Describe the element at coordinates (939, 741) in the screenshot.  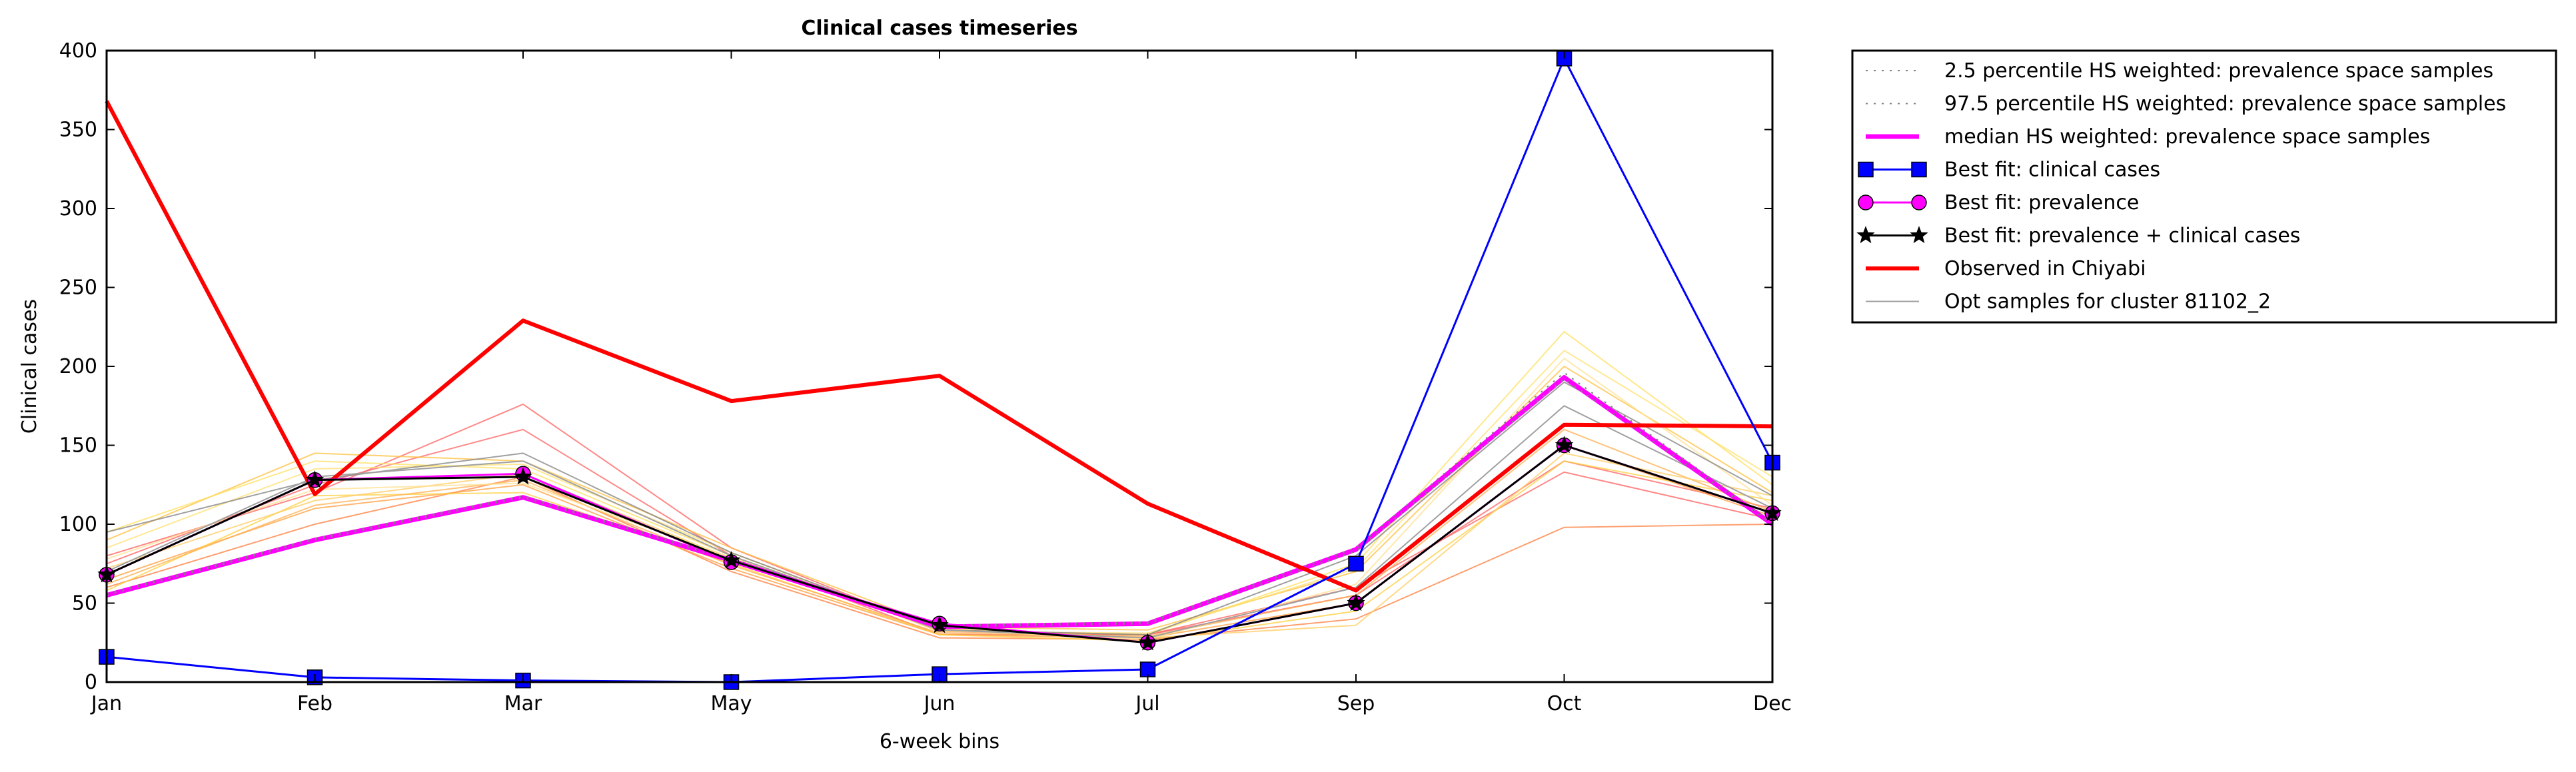
I see `x-axis-label: 6-week bins` at that location.